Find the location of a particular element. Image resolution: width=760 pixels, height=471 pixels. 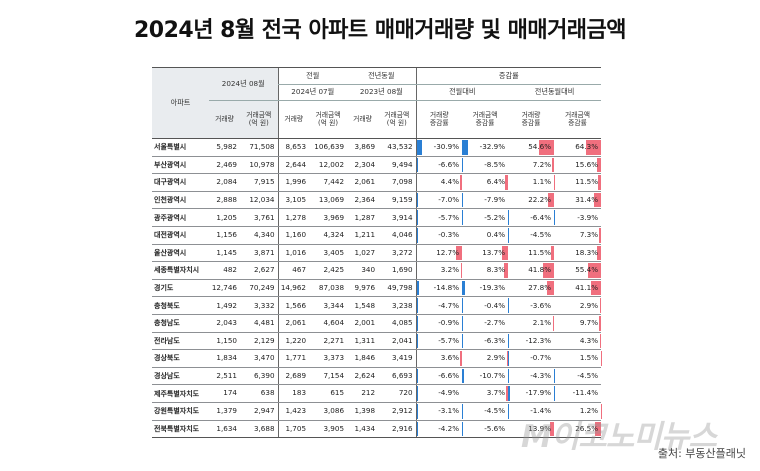

col-py-vol-change: 거래량 증감률 is located at coordinates (531, 119).